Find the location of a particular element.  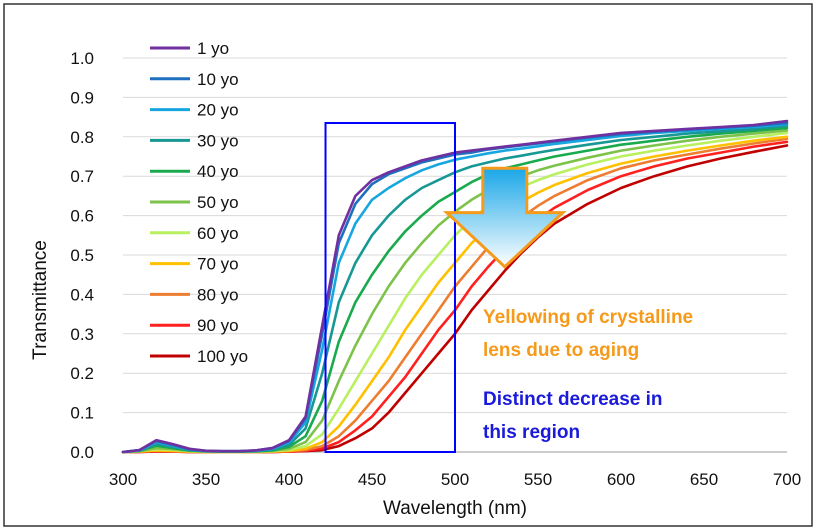

legend-label: 30 yo is located at coordinates (218, 140).